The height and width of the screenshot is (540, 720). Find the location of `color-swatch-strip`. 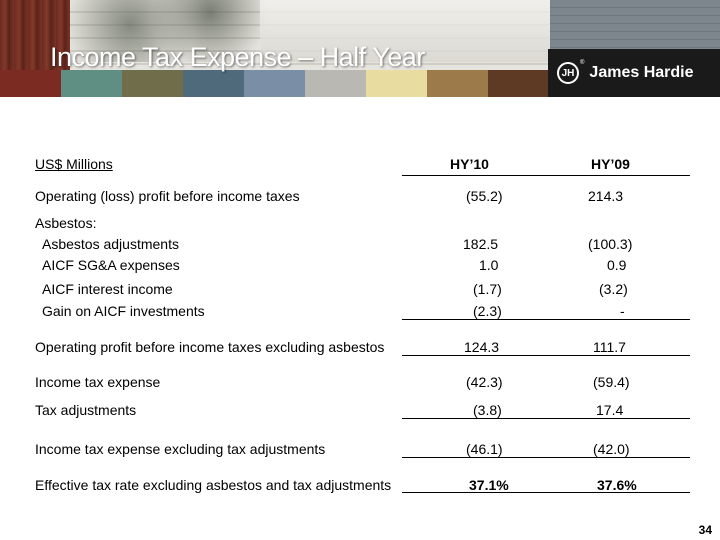

color-swatch-strip is located at coordinates (274, 83).